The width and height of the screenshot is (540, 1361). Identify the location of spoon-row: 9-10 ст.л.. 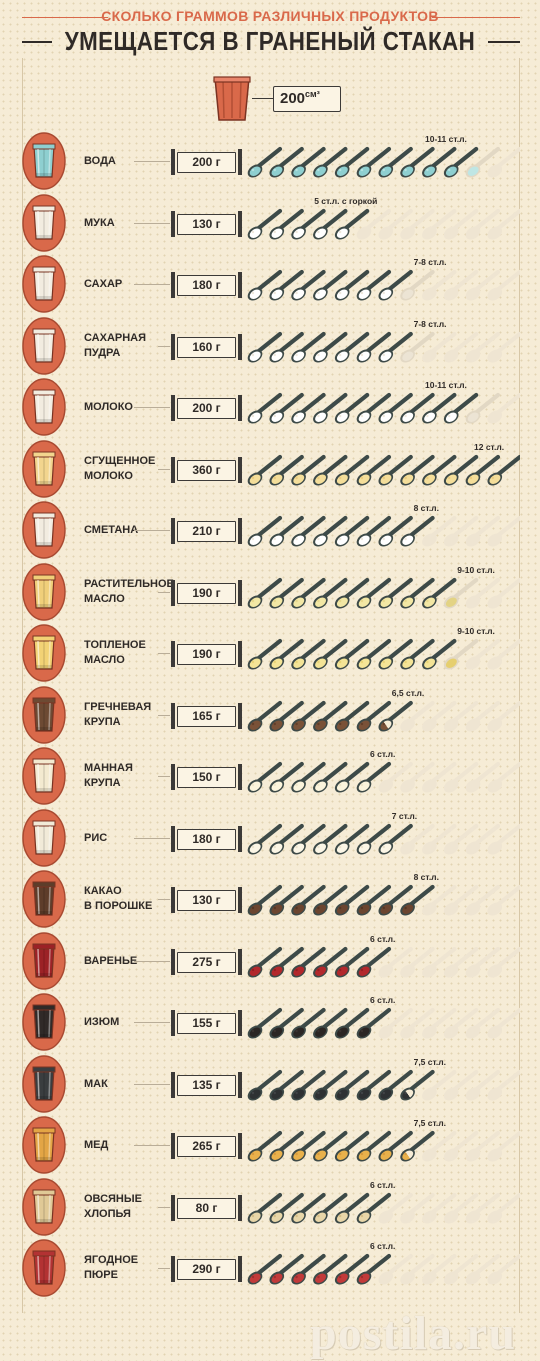
(383, 592).